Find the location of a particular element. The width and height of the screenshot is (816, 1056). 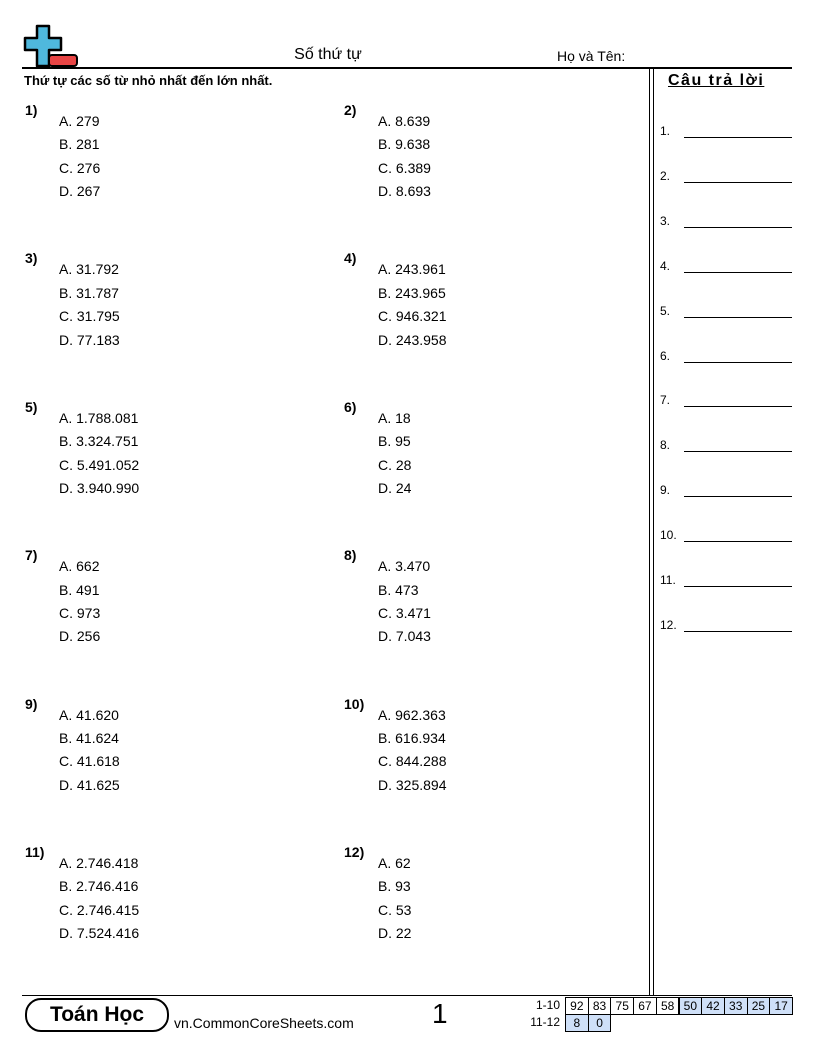

option: A. 1.788.081 is located at coordinates (99, 417).